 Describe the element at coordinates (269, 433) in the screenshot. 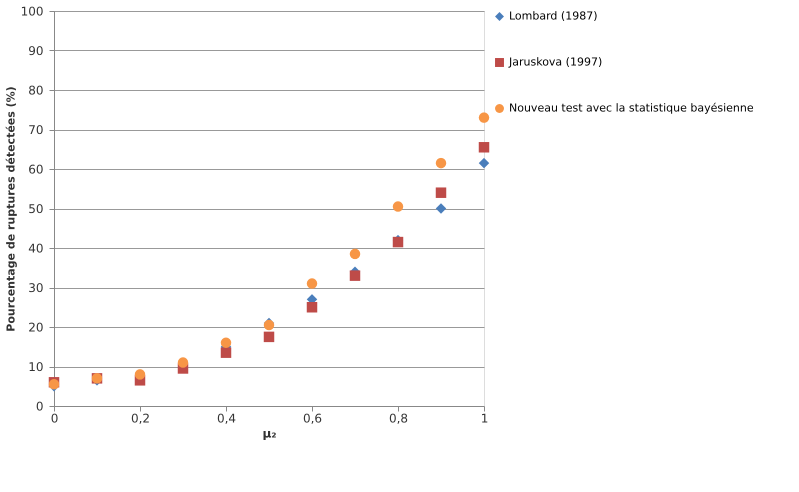

I see `x-axis-title: μ₂` at that location.